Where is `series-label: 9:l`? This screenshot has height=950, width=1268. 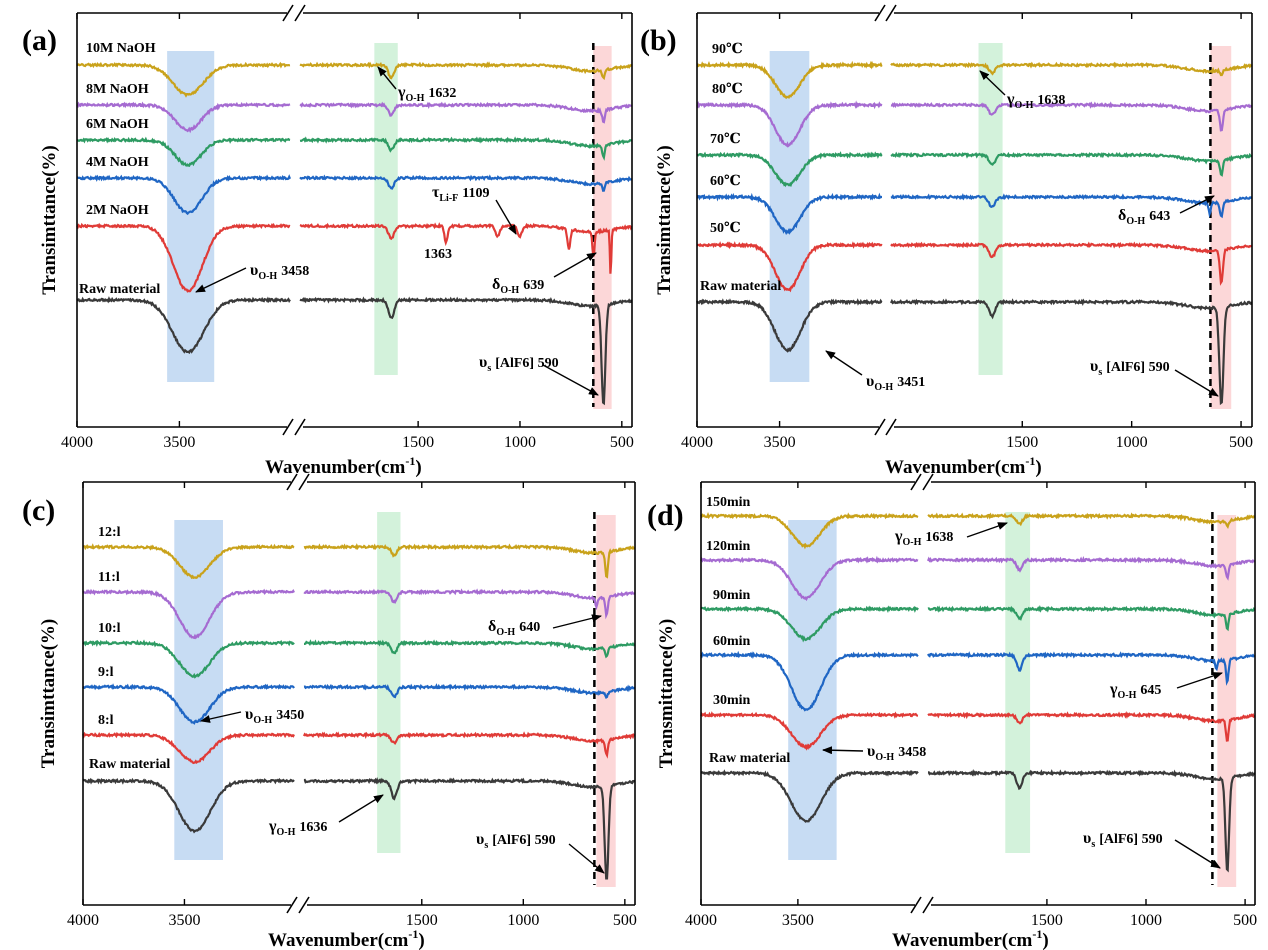
series-label: 9:l is located at coordinates (106, 672).